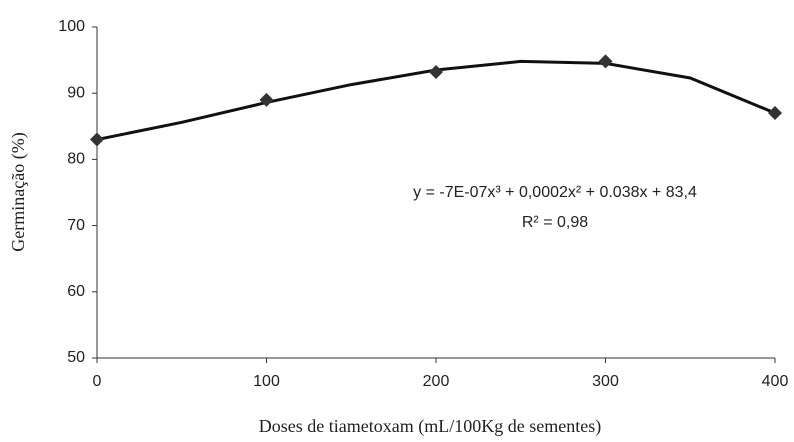 This screenshot has height=442, width=794. I want to click on x-tick-label: 300, so click(605, 381).